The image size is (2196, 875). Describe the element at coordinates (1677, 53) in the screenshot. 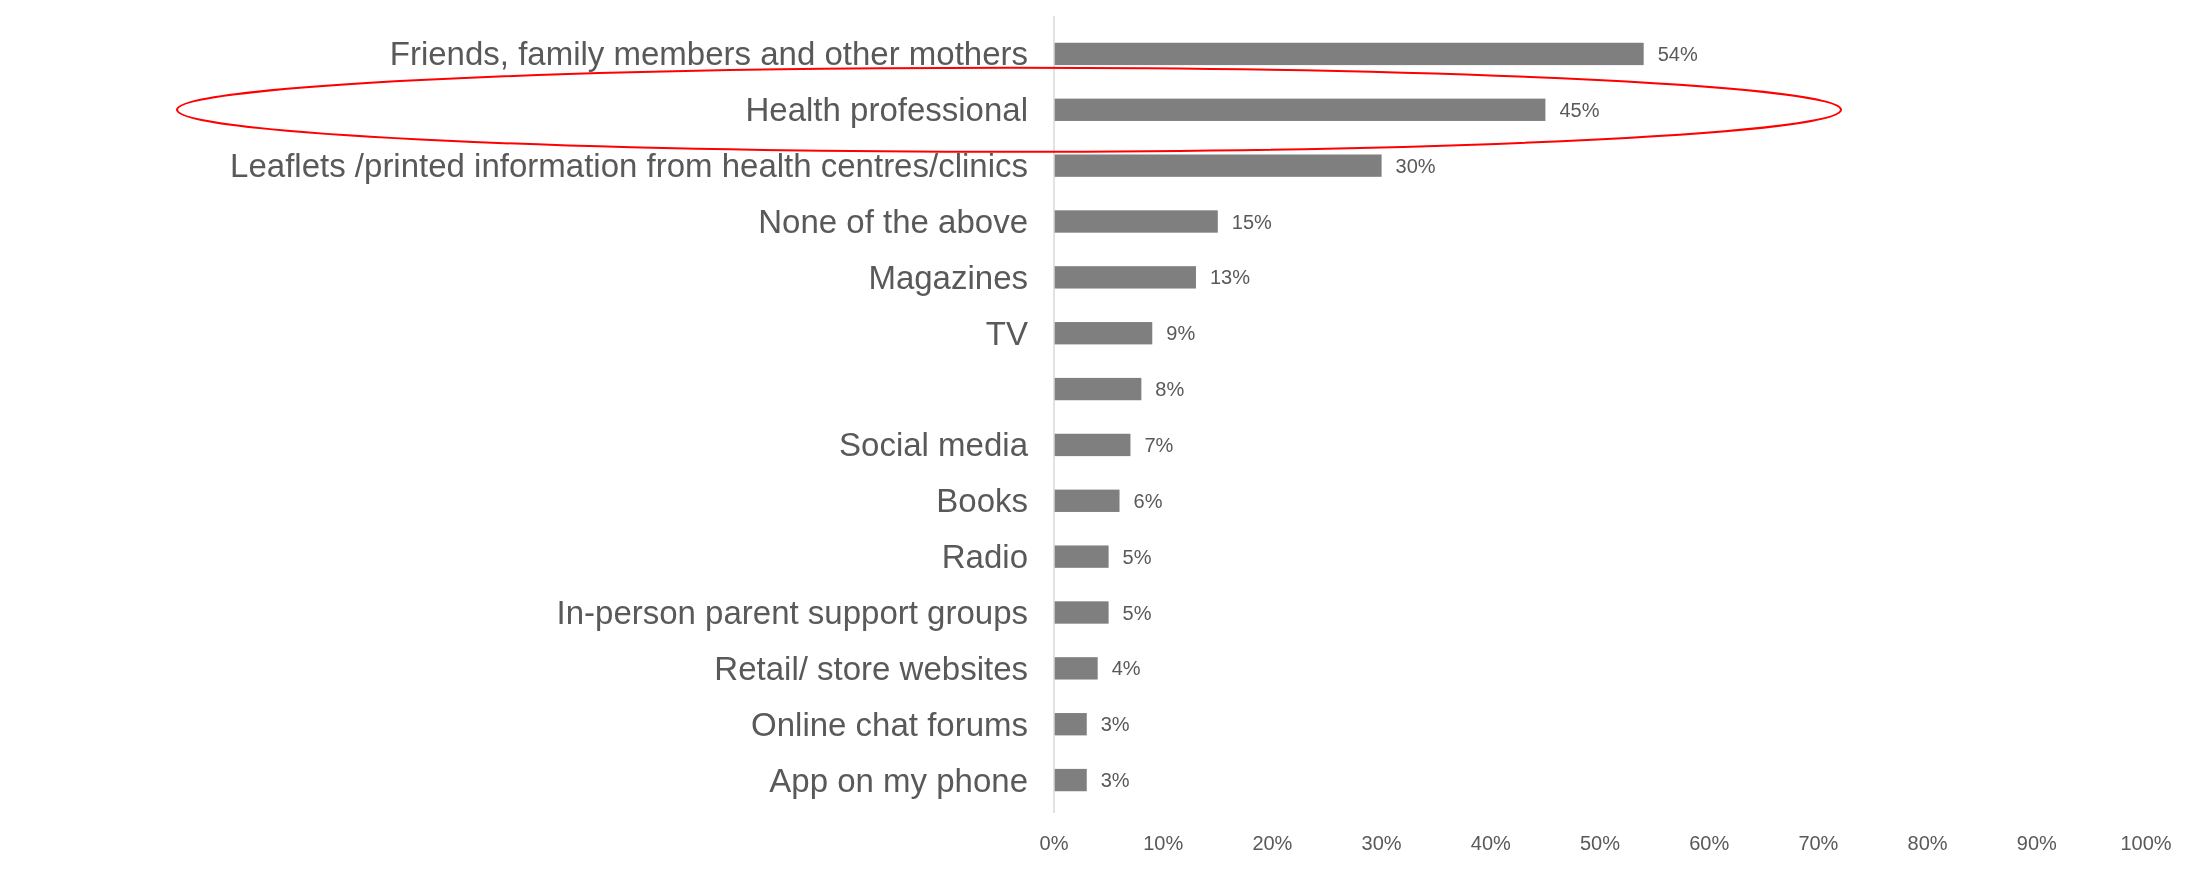

I see `data-label: 54%` at that location.